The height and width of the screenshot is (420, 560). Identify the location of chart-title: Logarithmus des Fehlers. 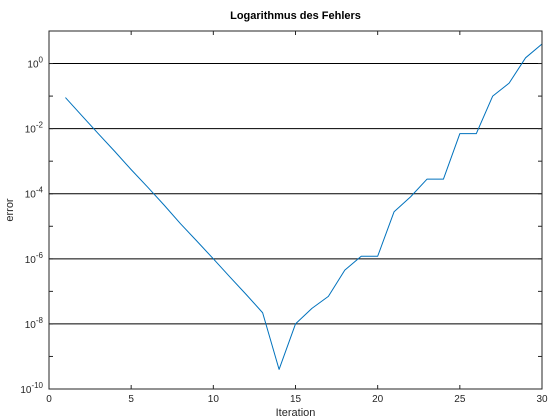
(295, 16).